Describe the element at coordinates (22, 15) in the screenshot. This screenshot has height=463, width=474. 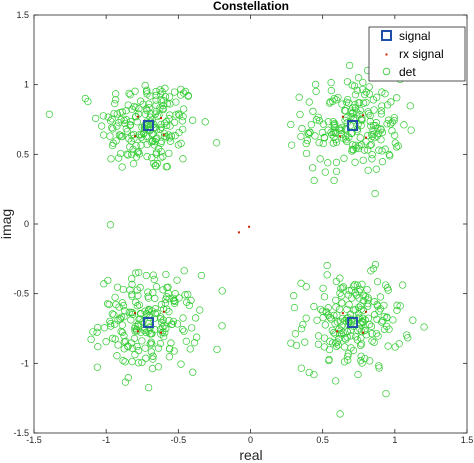
I see `y-tick-label: 1.5` at that location.